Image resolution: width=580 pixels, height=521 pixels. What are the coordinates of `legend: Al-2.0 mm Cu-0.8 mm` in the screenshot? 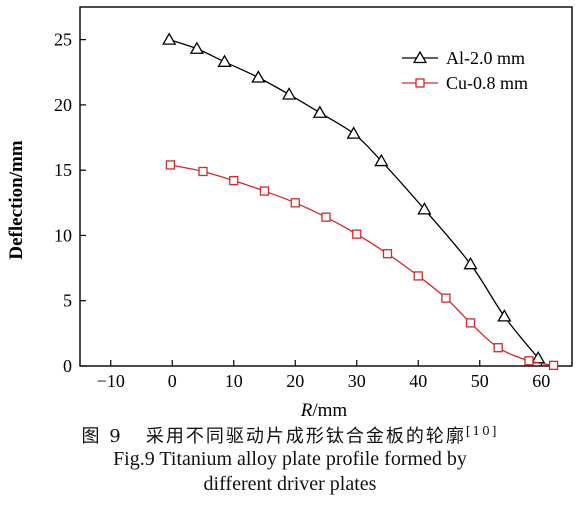 It's located at (465, 70).